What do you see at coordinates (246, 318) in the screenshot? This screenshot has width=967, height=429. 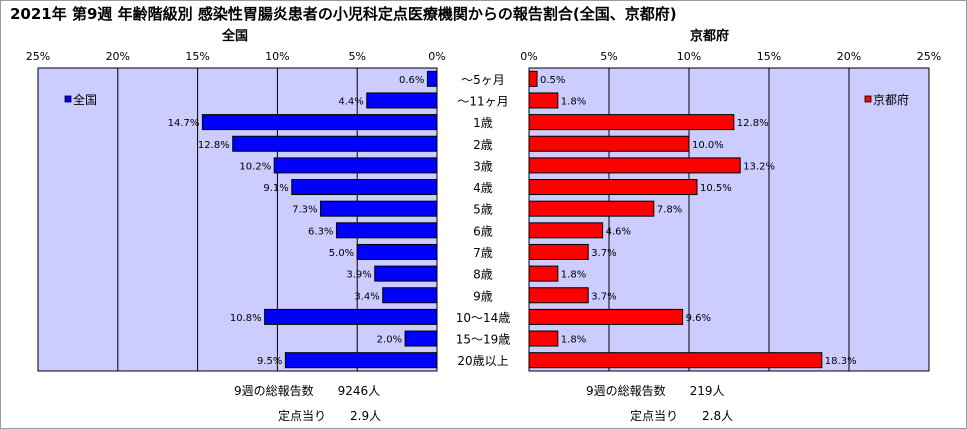 I see `national-data-label: 10.8%` at bounding box center [246, 318].